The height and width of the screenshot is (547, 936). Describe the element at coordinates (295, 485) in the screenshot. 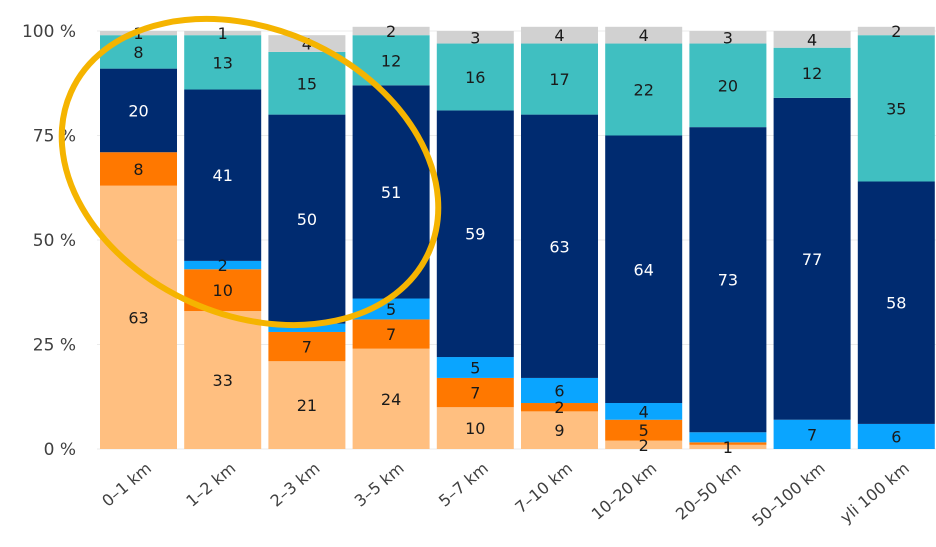

I see `x-tick-label: 2–3 km` at that location.